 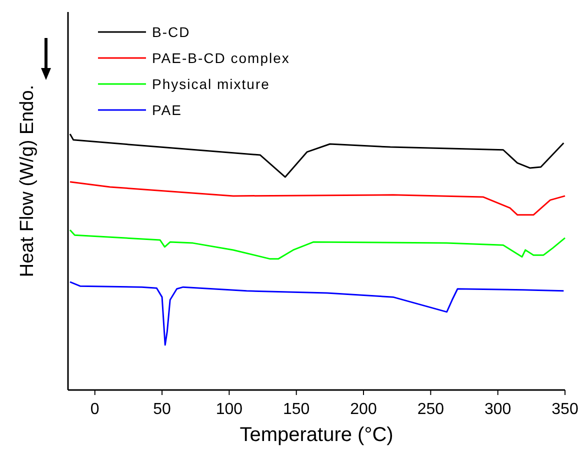 What do you see at coordinates (565, 409) in the screenshot?
I see `x-tick-label: 350` at bounding box center [565, 409].